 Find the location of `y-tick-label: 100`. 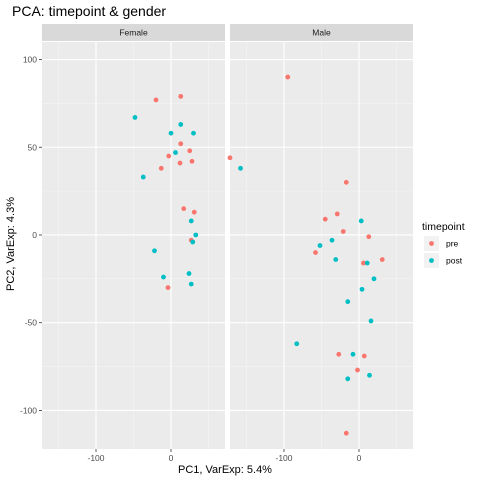

y-tick-label: 100 is located at coordinates (30, 60).